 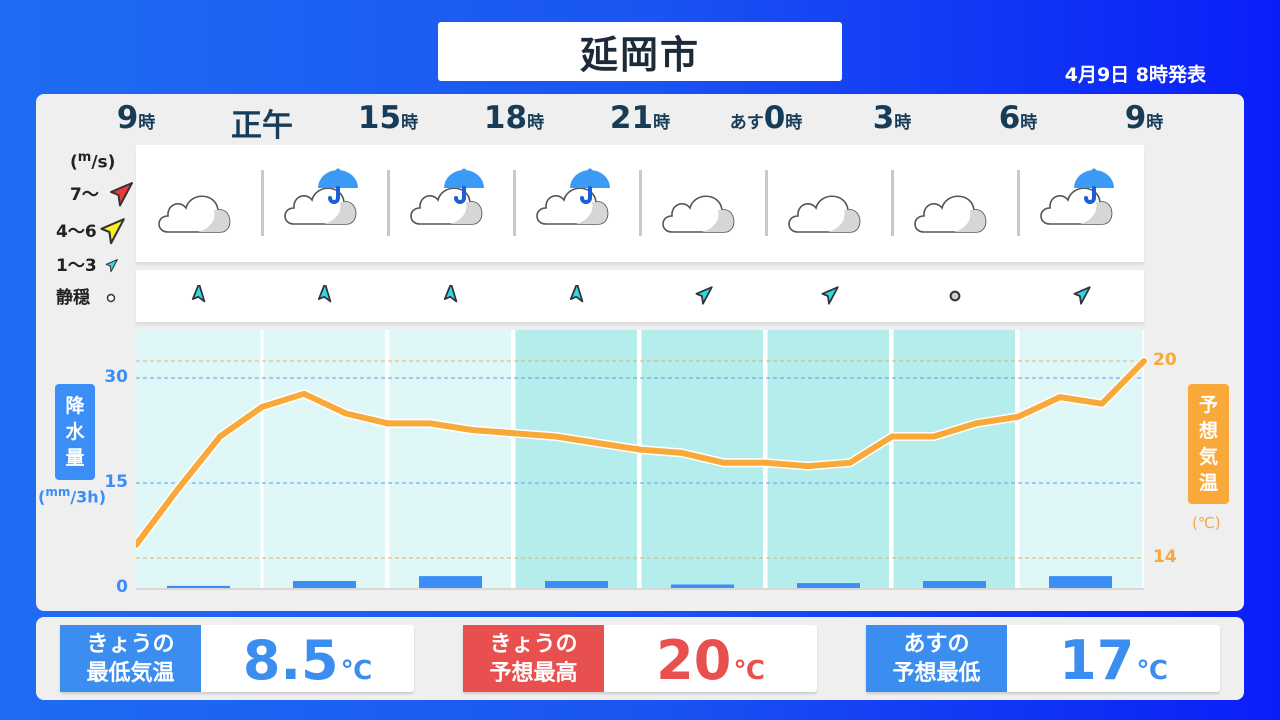 What do you see at coordinates (936, 673) in the screenshot?
I see `label-line: 予想最低` at bounding box center [936, 673].